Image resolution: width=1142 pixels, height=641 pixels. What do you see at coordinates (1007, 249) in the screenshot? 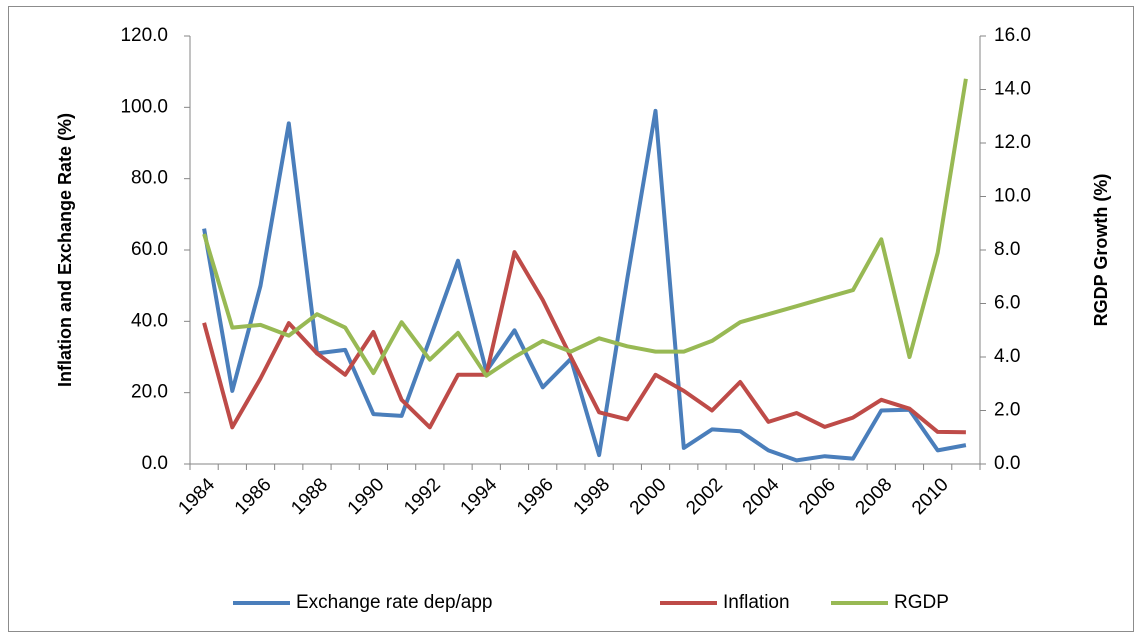
I see `y2-tick-label: 8.0` at bounding box center [1007, 249].